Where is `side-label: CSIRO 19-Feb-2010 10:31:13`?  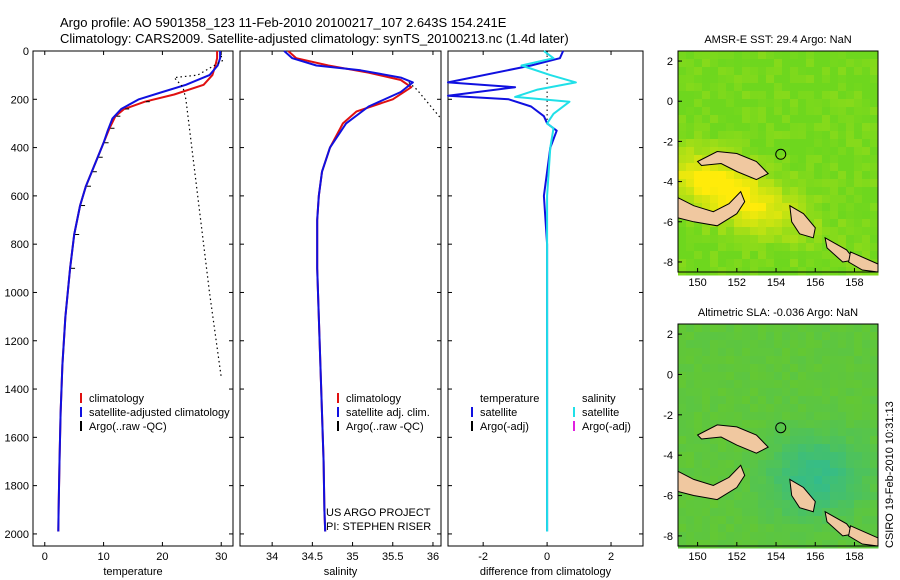 side-label: CSIRO 19-Feb-2010 10:31:13 is located at coordinates (890, 474).